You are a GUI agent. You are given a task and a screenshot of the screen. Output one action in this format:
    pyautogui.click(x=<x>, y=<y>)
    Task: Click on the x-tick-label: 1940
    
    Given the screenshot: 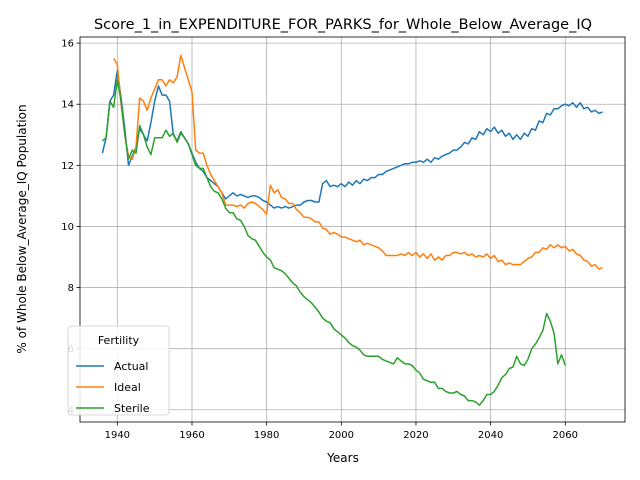 What is the action you would take?
    pyautogui.click(x=117, y=435)
    